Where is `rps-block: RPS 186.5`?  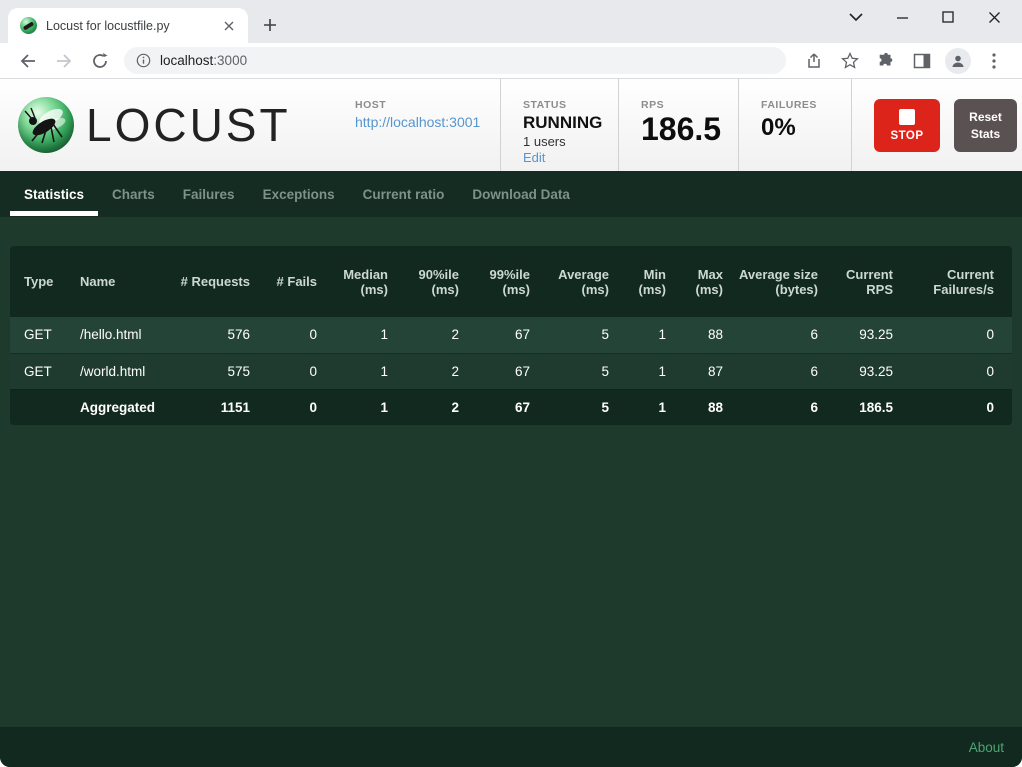 rps-block: RPS 186.5 is located at coordinates (678, 125).